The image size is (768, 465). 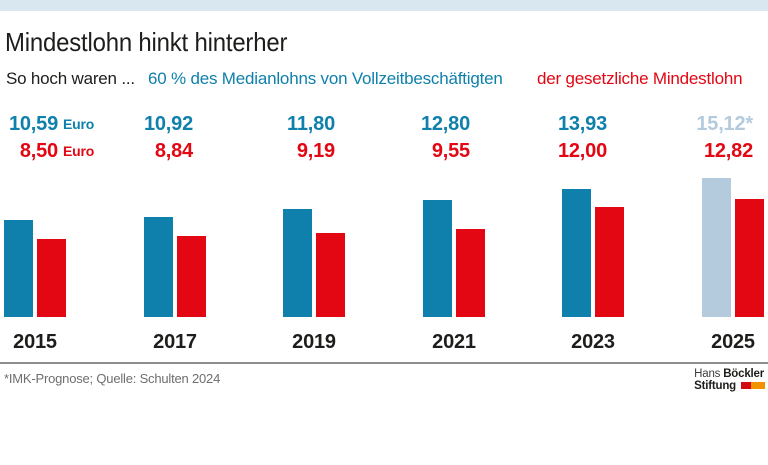 What do you see at coordinates (18, 268) in the screenshot?
I see `bar-median-2015` at bounding box center [18, 268].